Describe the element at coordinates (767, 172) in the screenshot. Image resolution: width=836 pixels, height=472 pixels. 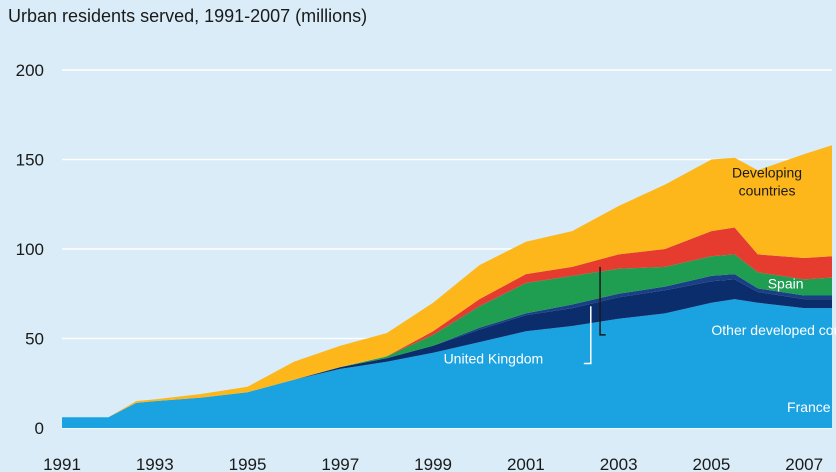
I see `annotation-developing: Developing` at that location.